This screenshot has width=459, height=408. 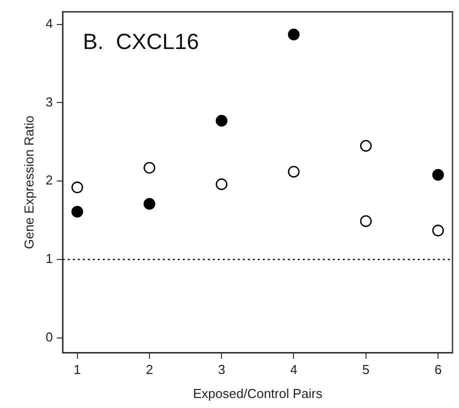 What do you see at coordinates (438, 370) in the screenshot?
I see `x-tick-label: 6` at bounding box center [438, 370].